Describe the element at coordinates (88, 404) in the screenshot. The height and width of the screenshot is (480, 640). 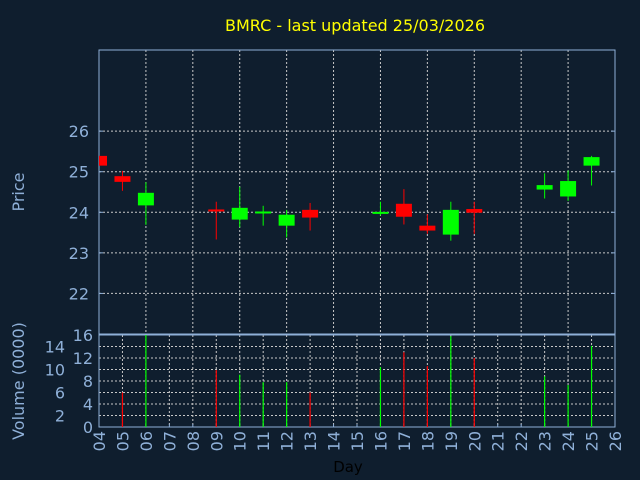
I see `volume-tick-label: 4` at that location.